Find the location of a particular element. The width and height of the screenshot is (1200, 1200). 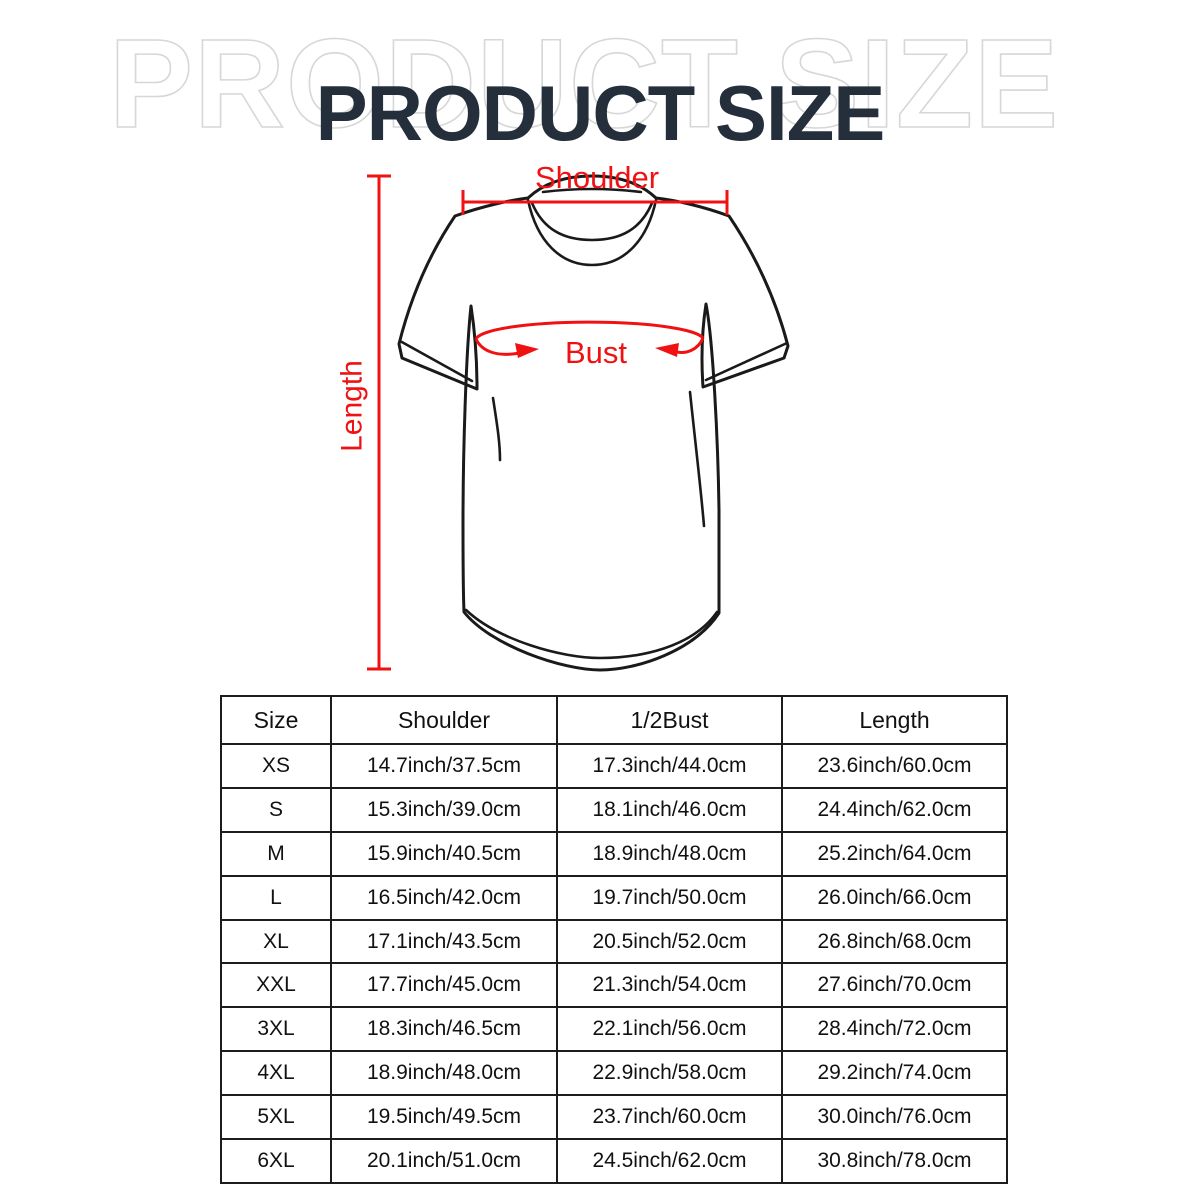

size-cell: L is located at coordinates (276, 897).